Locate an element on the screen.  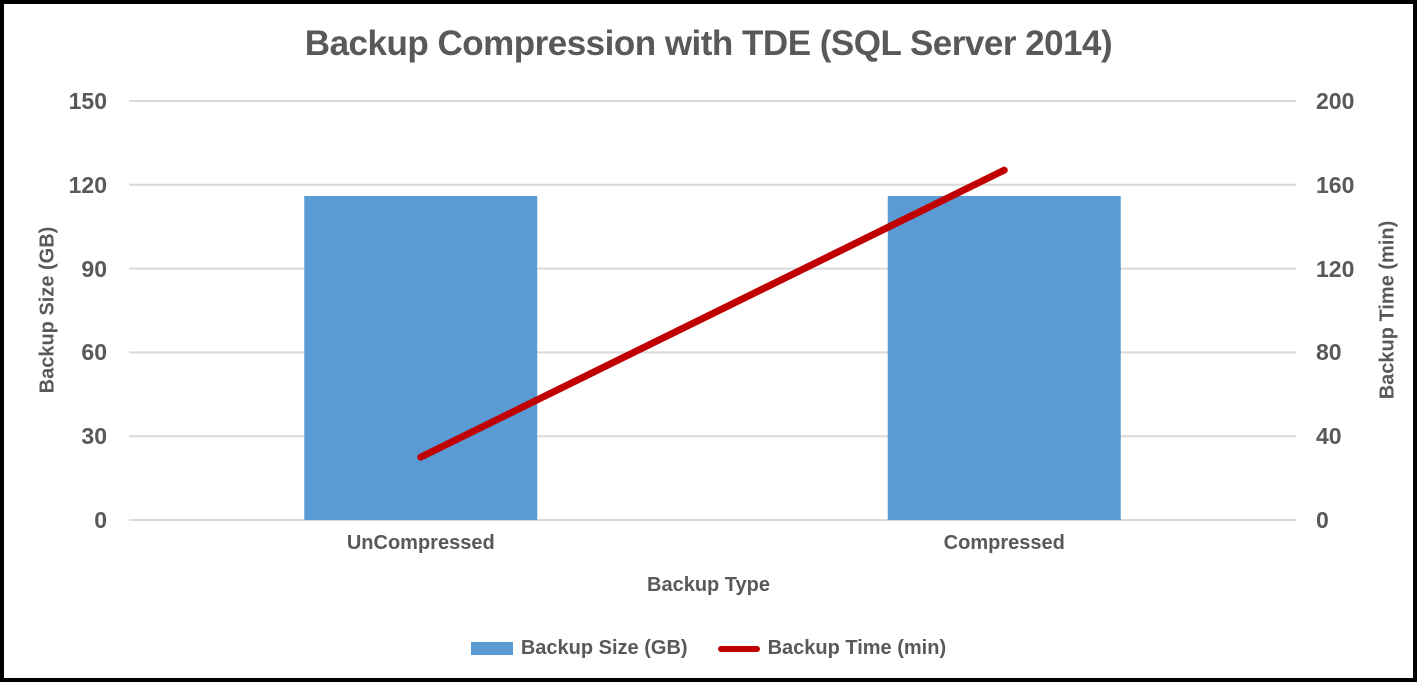
left-axis-tick-label: 150 is located at coordinates (87, 101).